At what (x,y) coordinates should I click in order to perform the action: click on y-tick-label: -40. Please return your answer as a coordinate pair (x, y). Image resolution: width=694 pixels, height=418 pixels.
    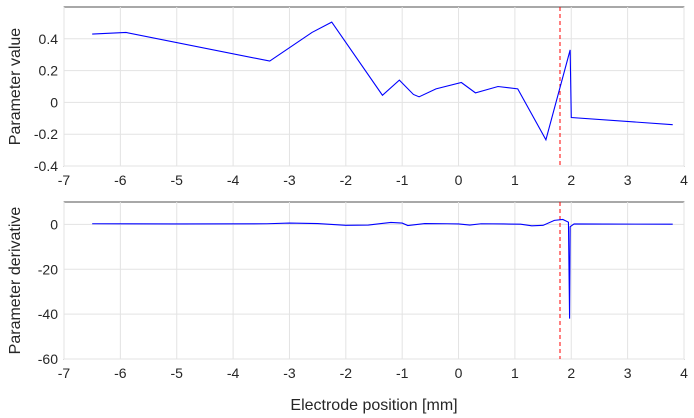
    Looking at the image, I should click on (48, 314).